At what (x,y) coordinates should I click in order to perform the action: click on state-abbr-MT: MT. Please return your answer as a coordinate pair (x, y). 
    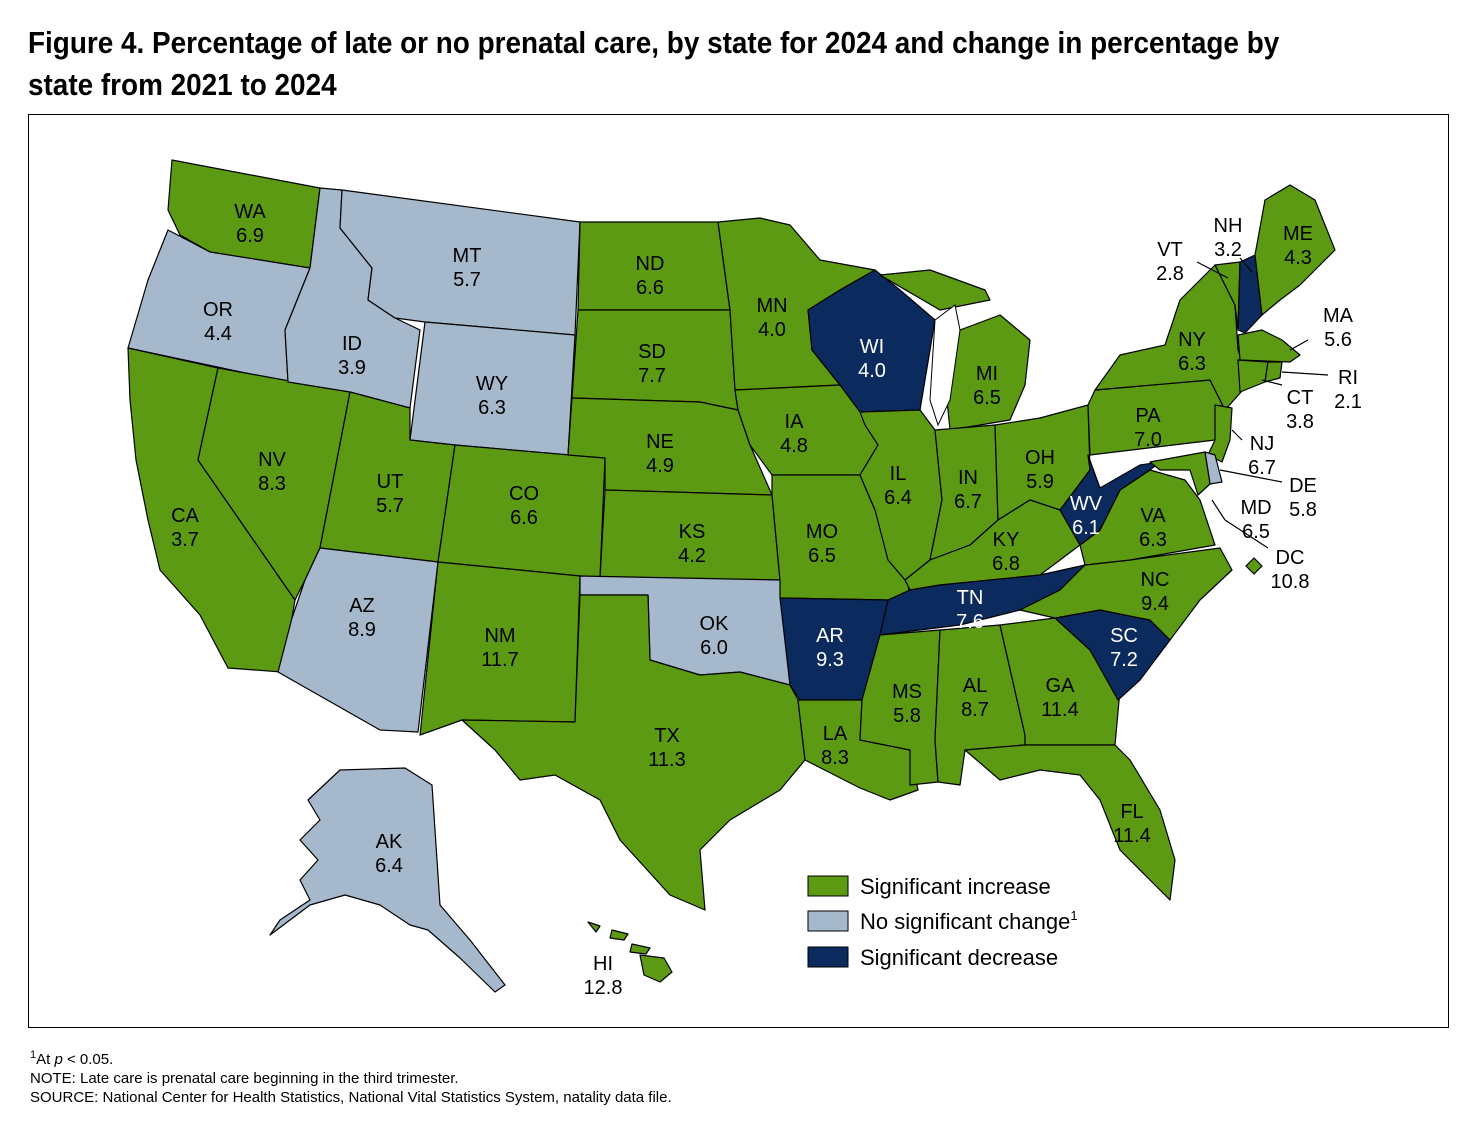
    Looking at the image, I should click on (467, 256).